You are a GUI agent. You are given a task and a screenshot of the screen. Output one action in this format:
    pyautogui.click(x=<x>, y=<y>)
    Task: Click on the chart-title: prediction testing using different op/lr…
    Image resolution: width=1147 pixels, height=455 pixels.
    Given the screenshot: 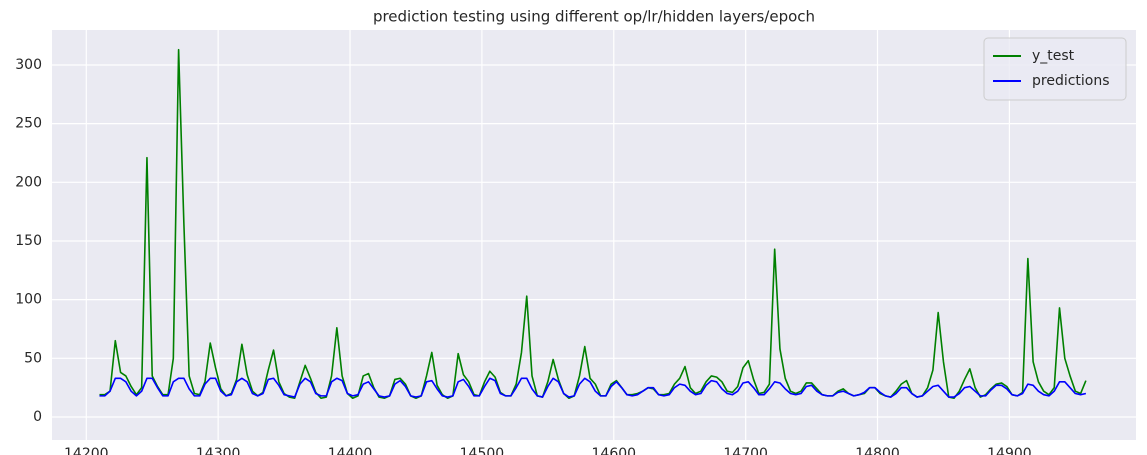 What is the action you would take?
    pyautogui.click(x=594, y=17)
    